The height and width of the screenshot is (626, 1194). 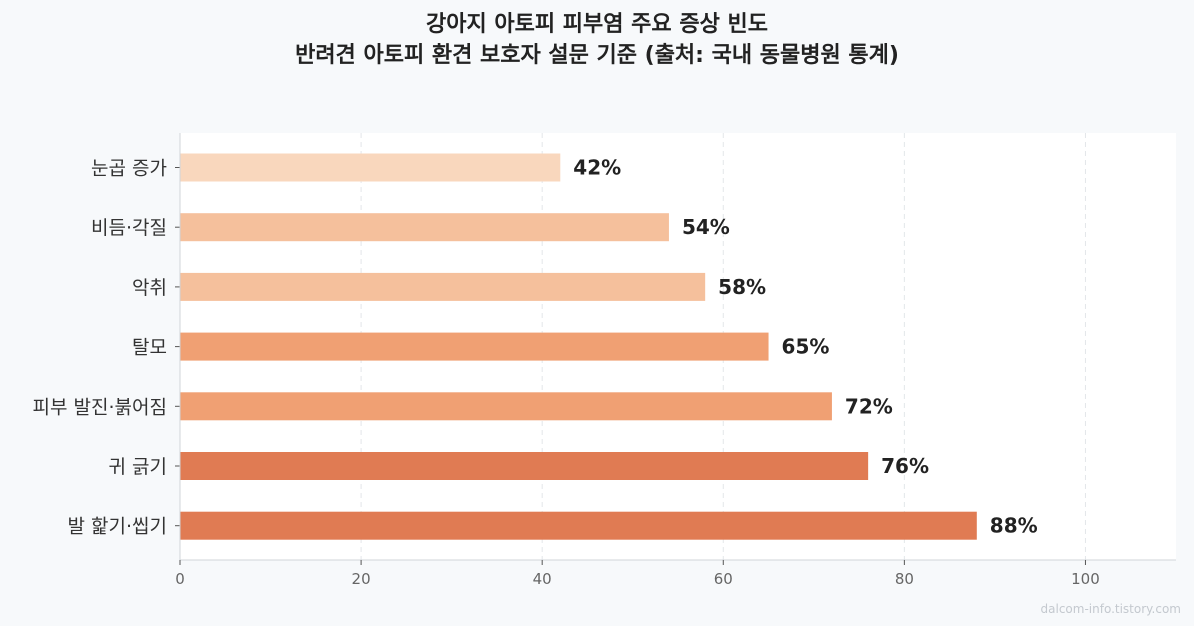 What do you see at coordinates (138, 467) in the screenshot?
I see `category-label: 귀 긁기` at bounding box center [138, 467].